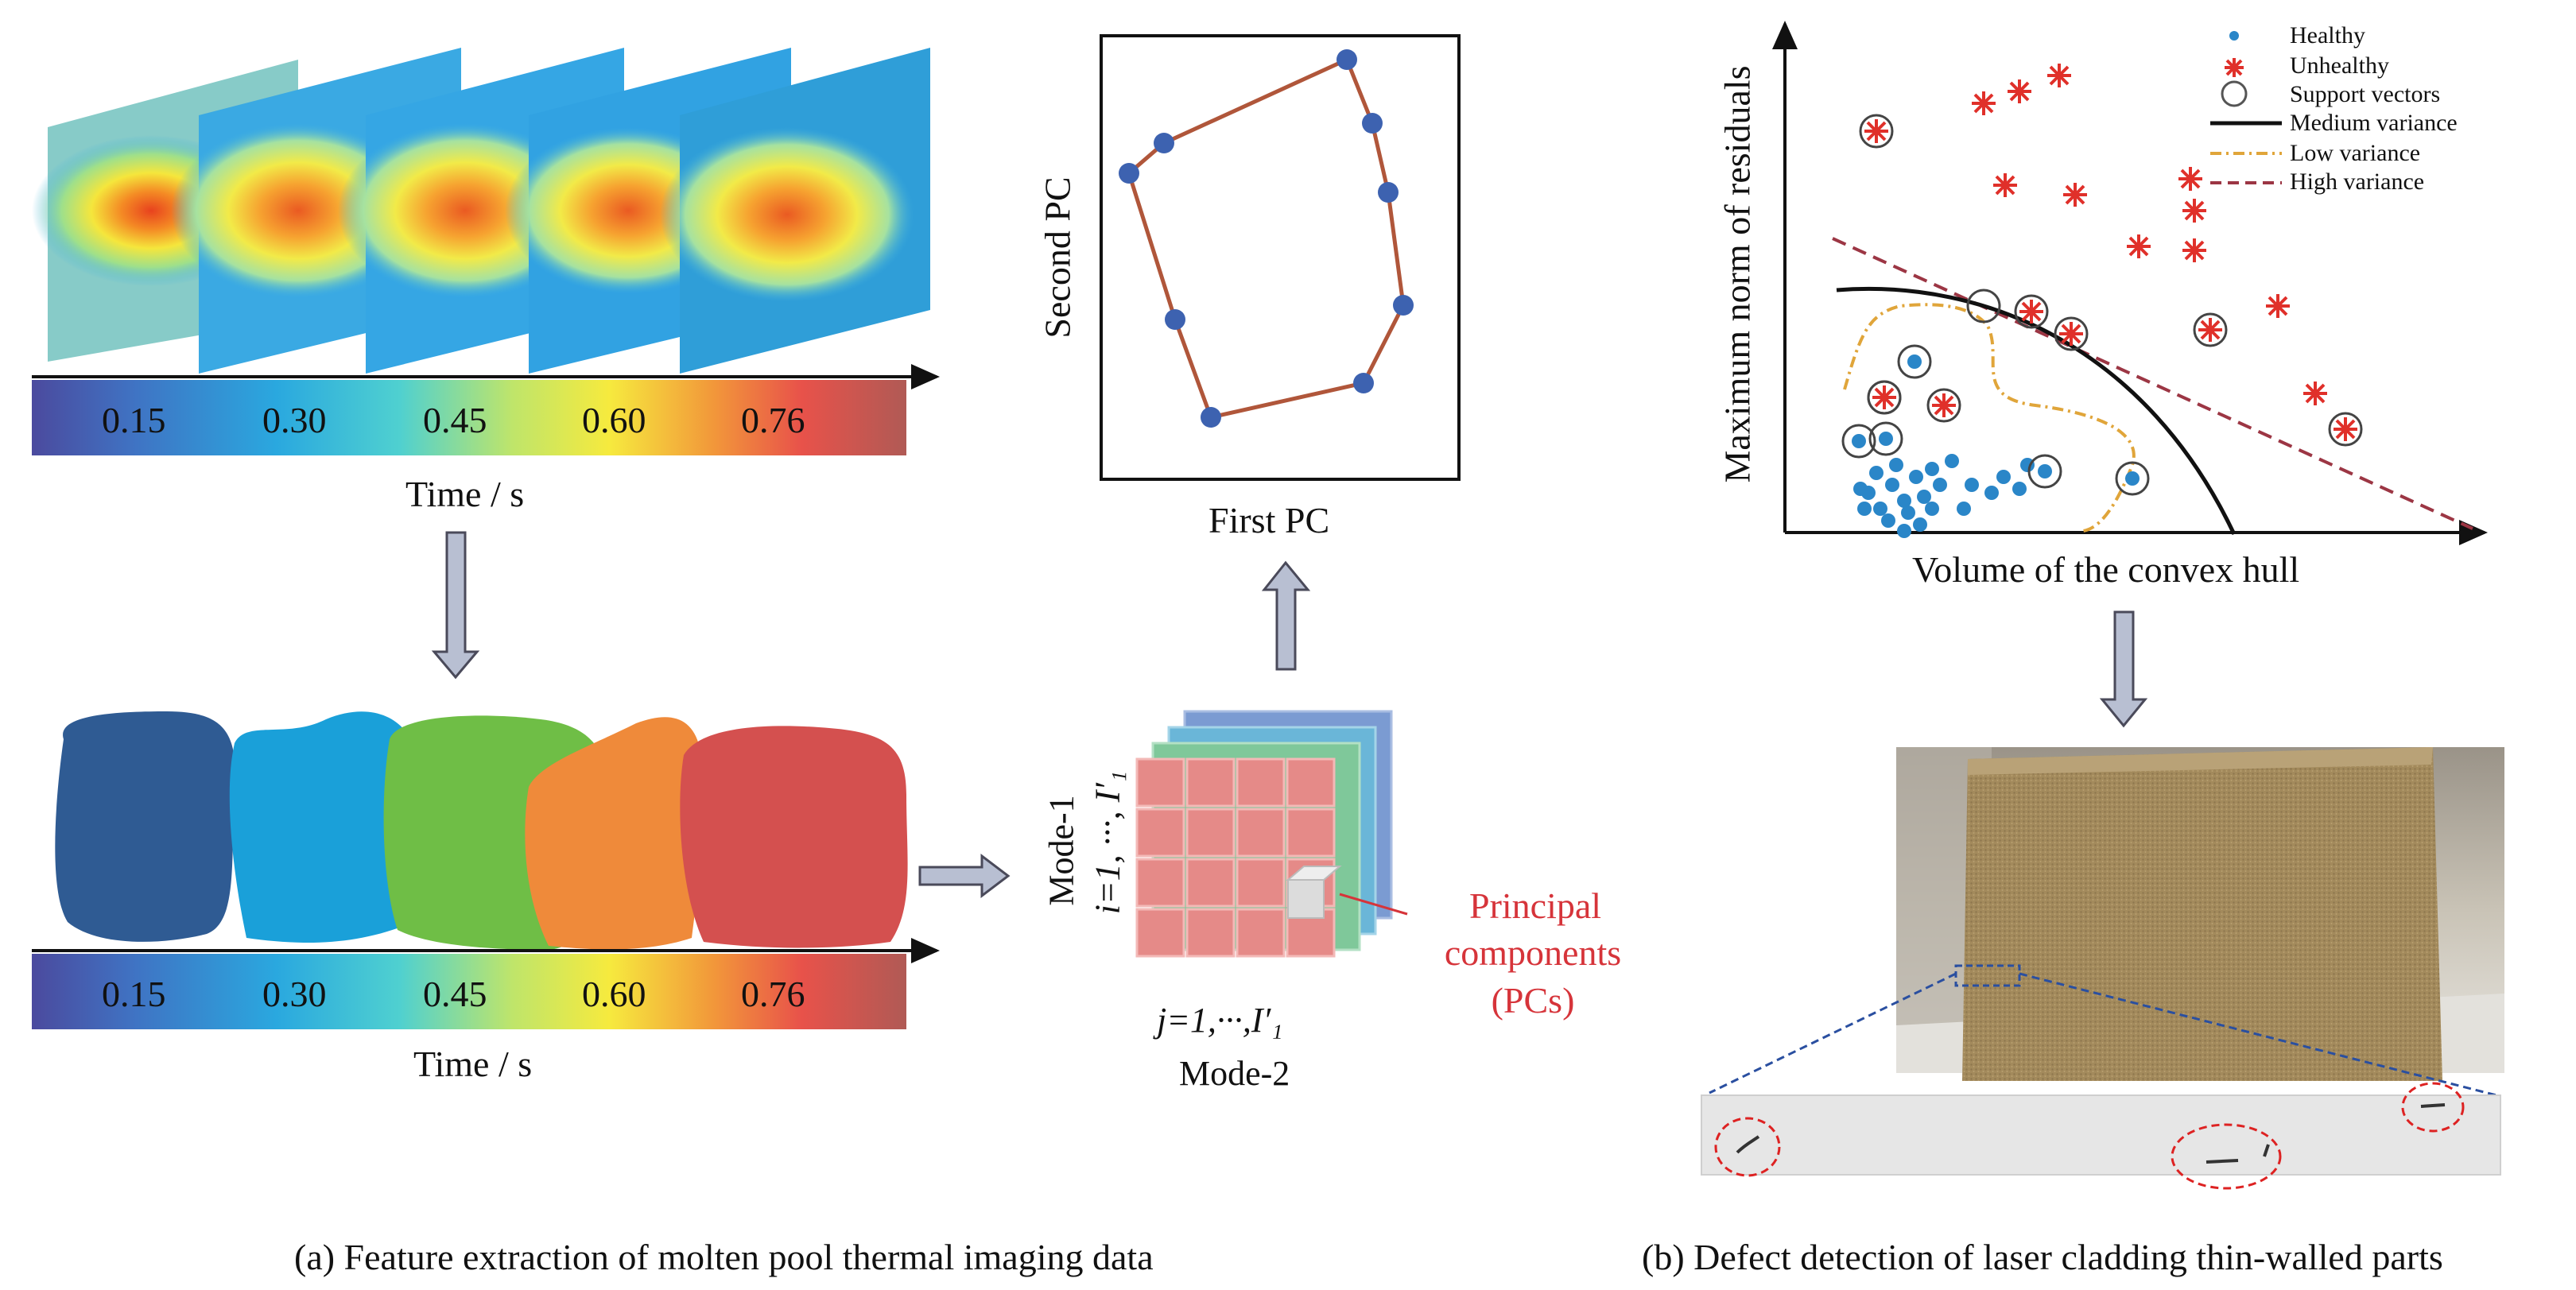 The width and height of the screenshot is (2576, 1290). What do you see at coordinates (473, 1064) in the screenshot?
I see `time-axis-label-bottom: Time / s` at bounding box center [473, 1064].